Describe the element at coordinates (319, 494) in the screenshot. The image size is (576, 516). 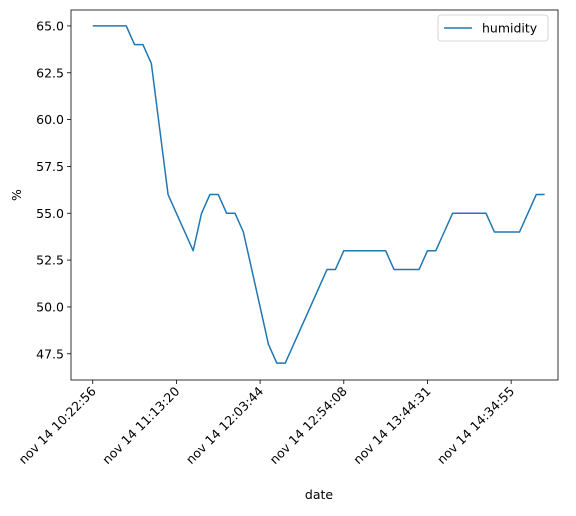
I see `x-axis-label: date` at that location.